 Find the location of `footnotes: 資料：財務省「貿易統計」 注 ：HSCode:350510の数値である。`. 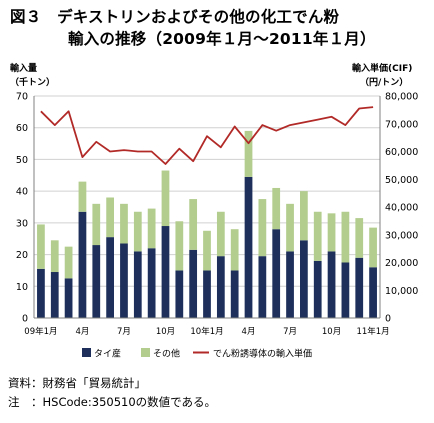

footnotes: 資料：財務省「貿易統計」 注 ：HSCode:350510の数値である。 is located at coordinates (112, 393).